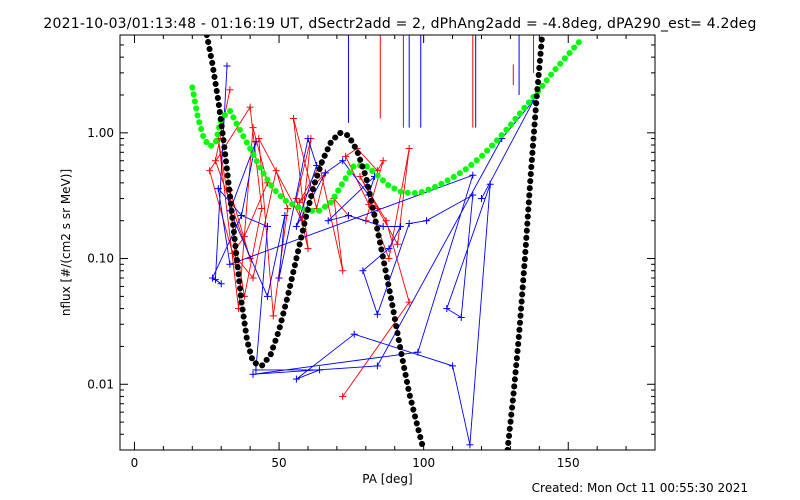 This screenshot has width=800, height=500. I want to click on vertical-markers, so click(441, 81).